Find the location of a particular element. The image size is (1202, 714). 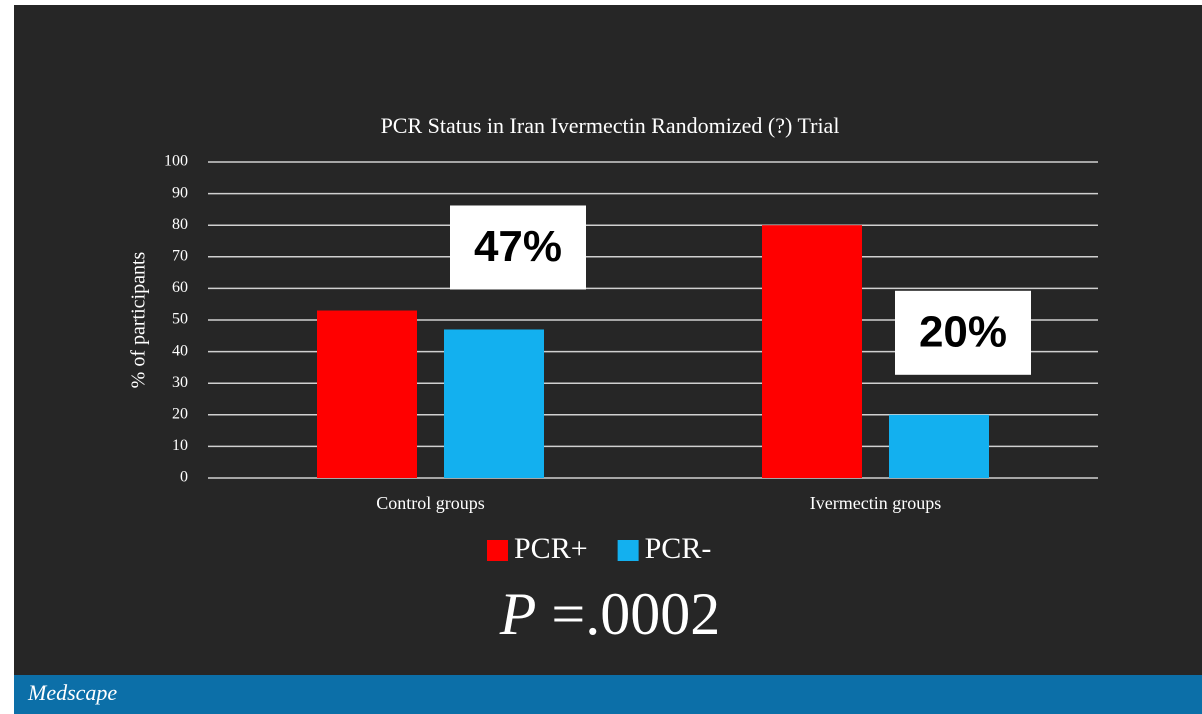

y-tick-label: 90 is located at coordinates (180, 192).